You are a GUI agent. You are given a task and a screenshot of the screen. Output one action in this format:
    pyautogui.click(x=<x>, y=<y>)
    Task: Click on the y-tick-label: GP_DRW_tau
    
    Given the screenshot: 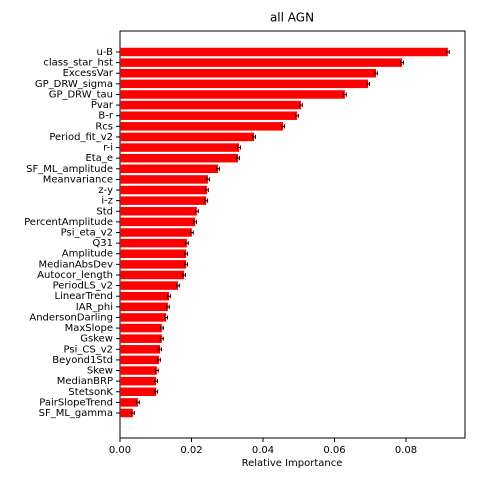 What is the action you would take?
    pyautogui.click(x=81, y=94)
    